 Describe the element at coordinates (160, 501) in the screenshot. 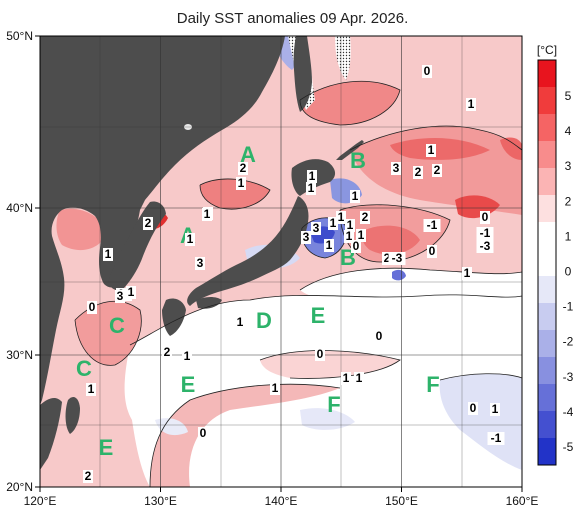

I see `x-tick-label: 130°E` at that location.